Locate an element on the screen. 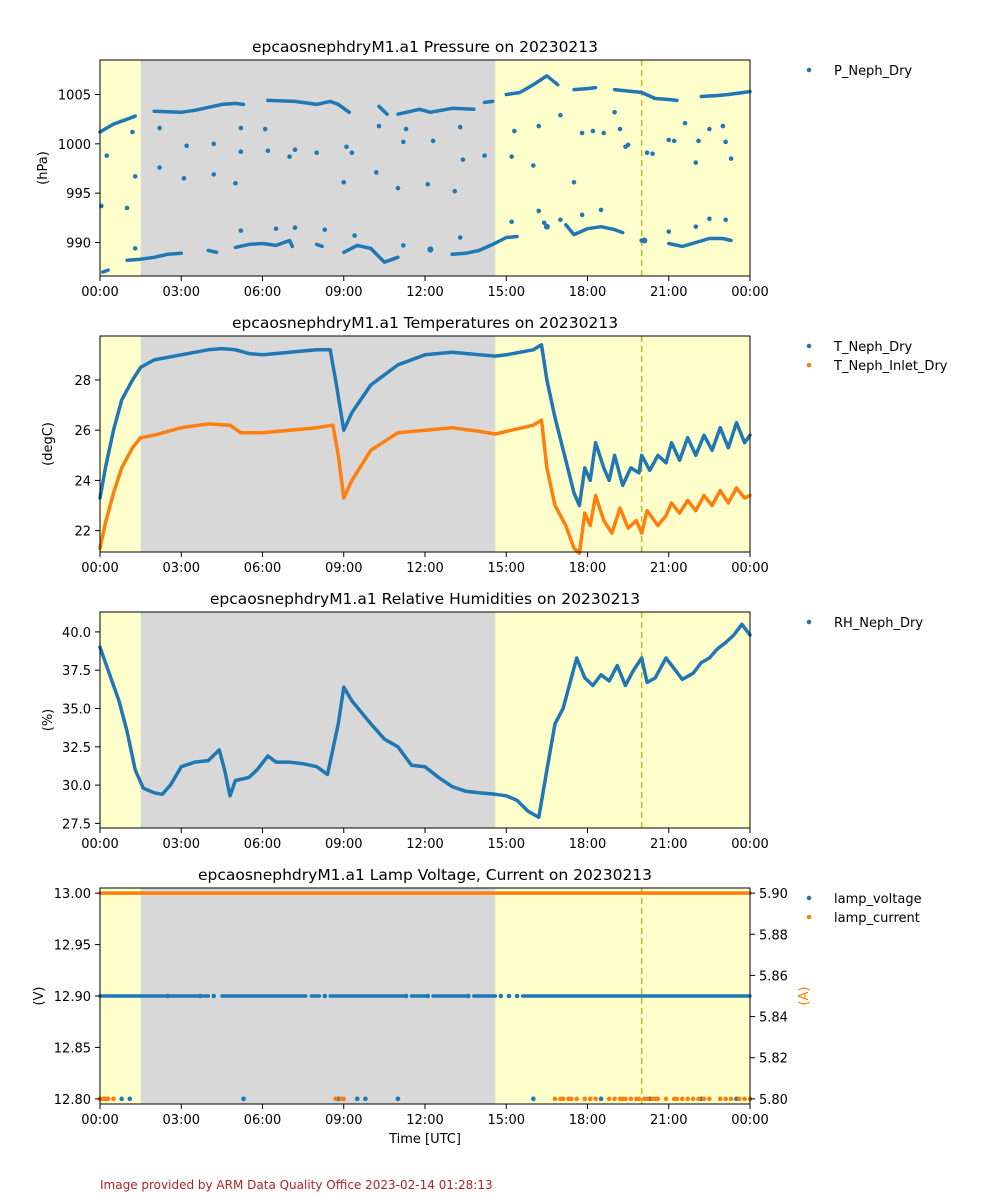 Image resolution: width=1000 pixels, height=1200 pixels. y-axis-label: (%) is located at coordinates (48, 720).